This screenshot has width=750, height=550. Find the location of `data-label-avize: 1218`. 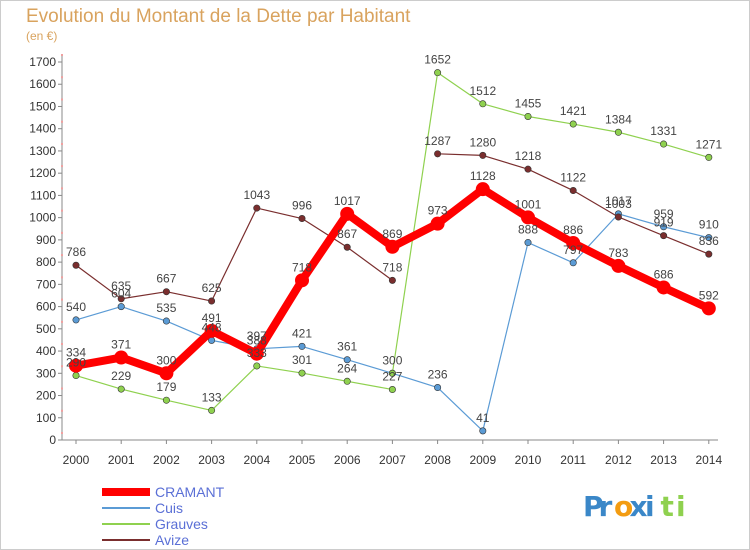

data-label-avize: 1218 is located at coordinates (528, 156).